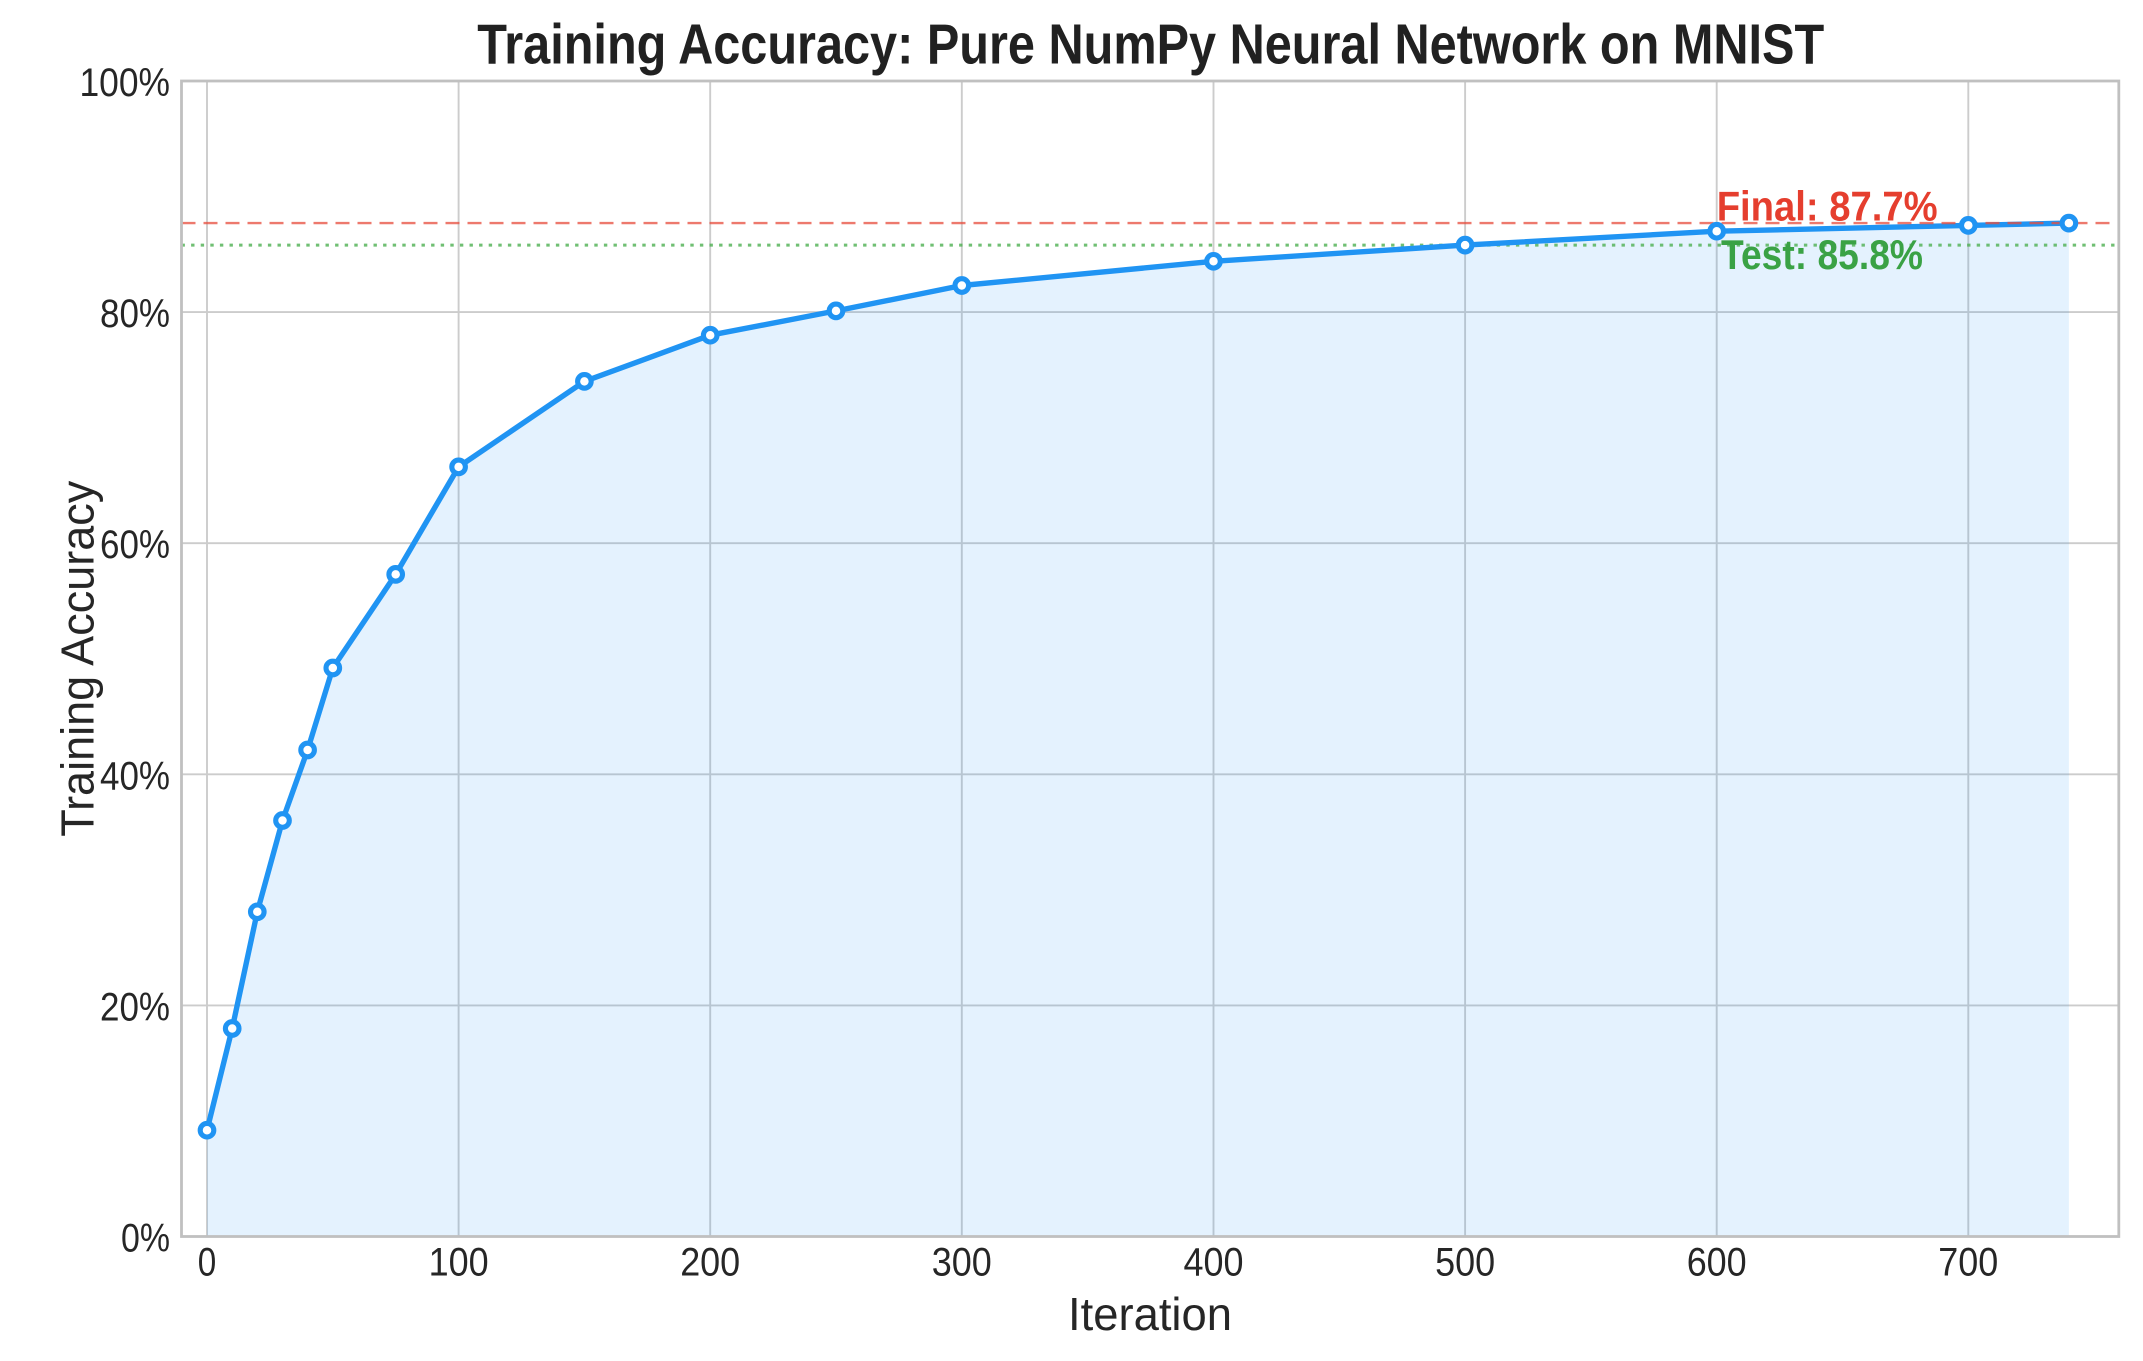  I want to click on svg-text: 500, so click(1465, 1263).